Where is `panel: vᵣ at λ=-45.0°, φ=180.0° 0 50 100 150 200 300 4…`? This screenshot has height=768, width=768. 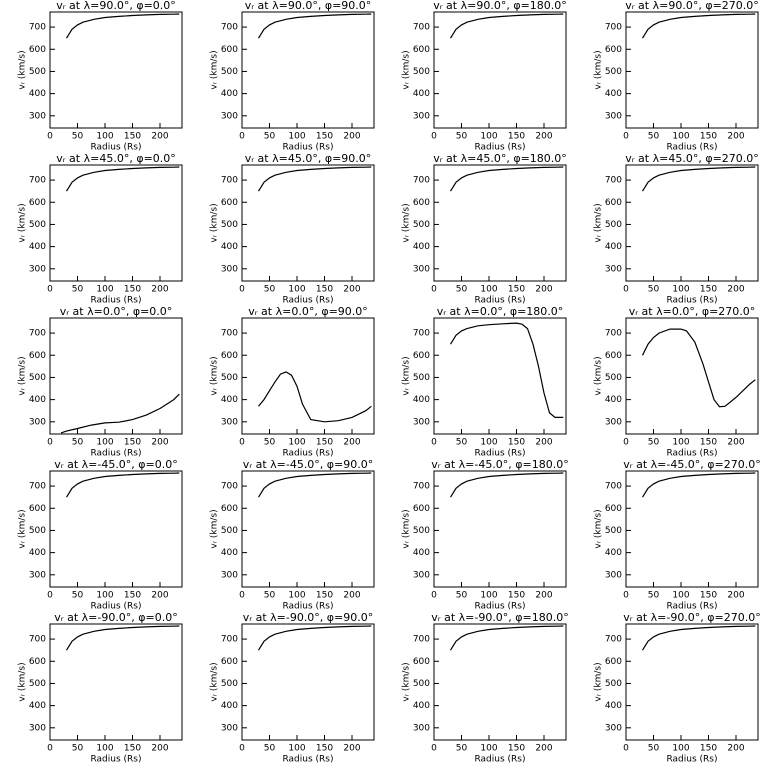 panel: vᵣ at λ=-45.0°, φ=180.0° 0 50 100 150 200 300 4… is located at coordinates (485, 535).